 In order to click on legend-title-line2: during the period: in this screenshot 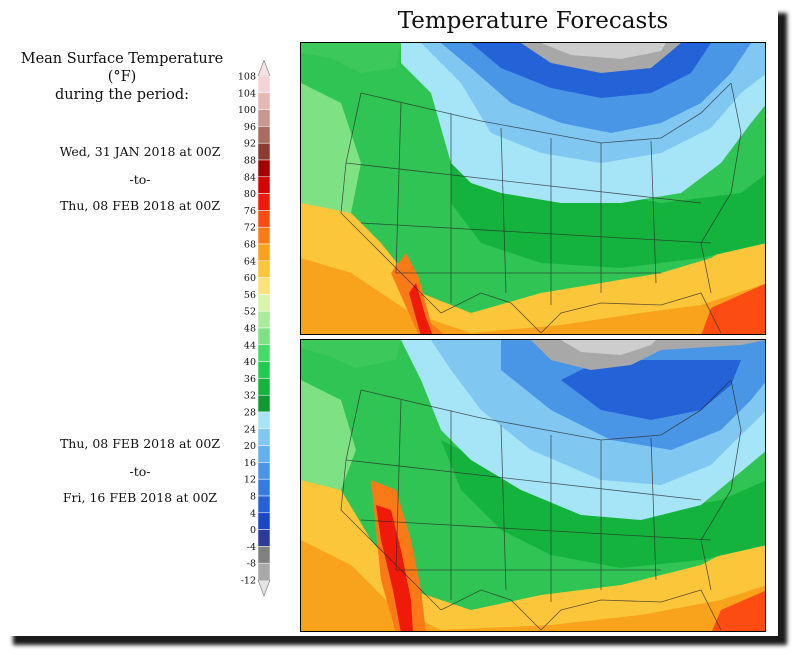, I will do `click(122, 95)`.